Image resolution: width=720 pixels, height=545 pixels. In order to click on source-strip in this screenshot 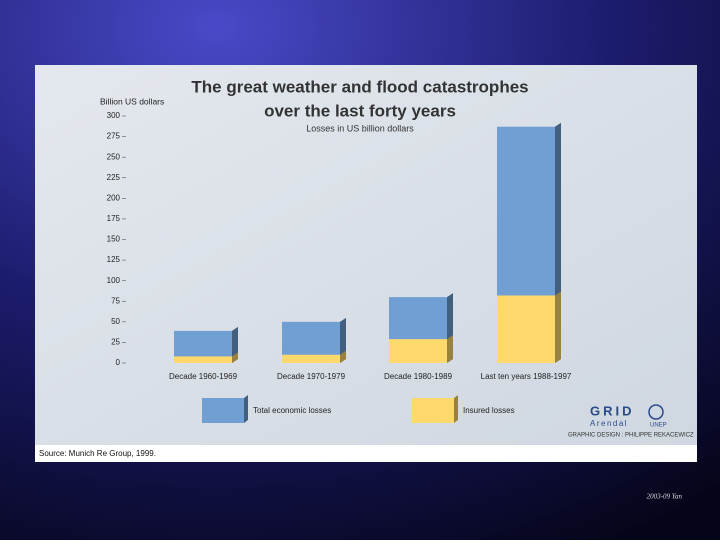, I will do `click(366, 453)`.